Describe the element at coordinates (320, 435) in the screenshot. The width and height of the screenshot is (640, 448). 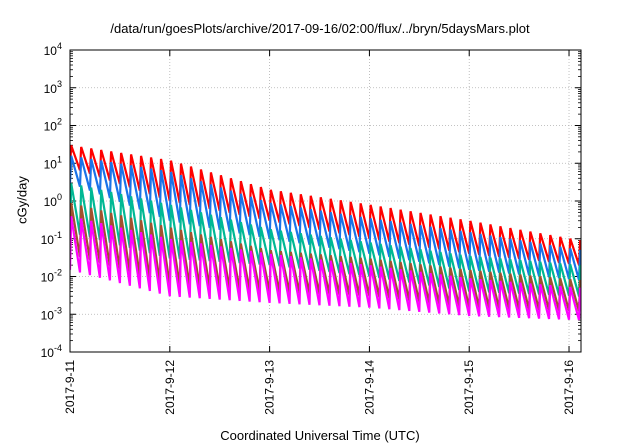
I see `x-axis-label: Coordinated Universal Time (UTC)` at that location.